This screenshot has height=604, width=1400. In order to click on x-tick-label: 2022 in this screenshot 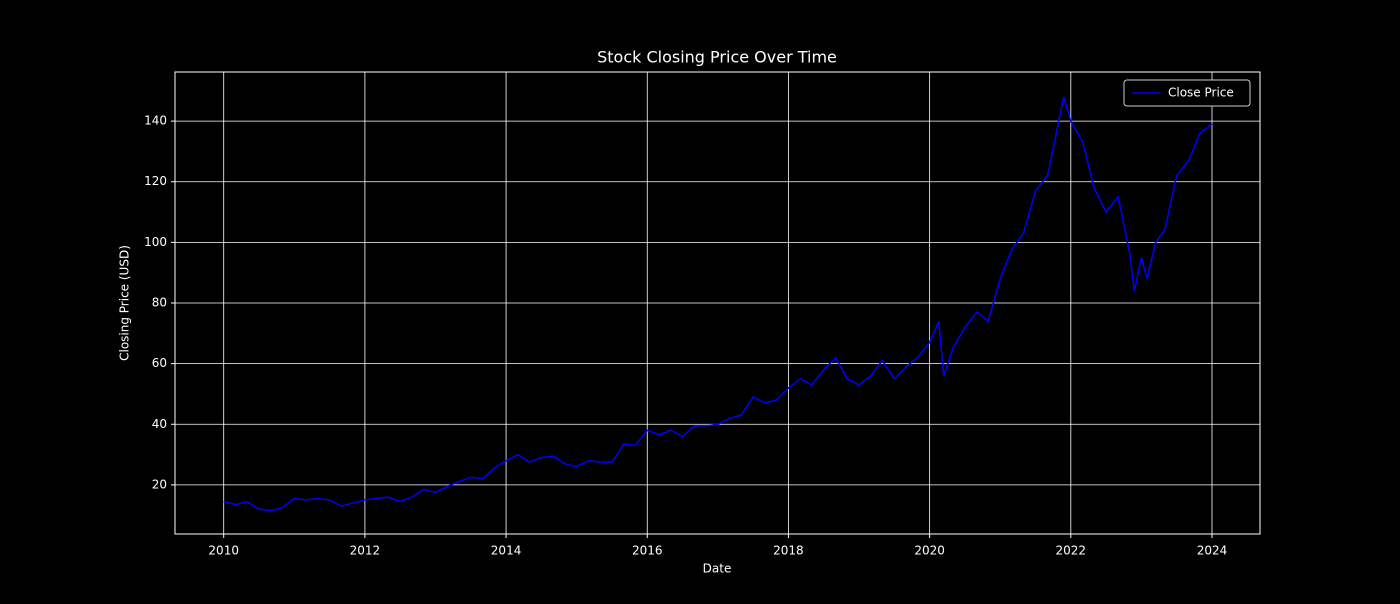, I will do `click(1071, 551)`.